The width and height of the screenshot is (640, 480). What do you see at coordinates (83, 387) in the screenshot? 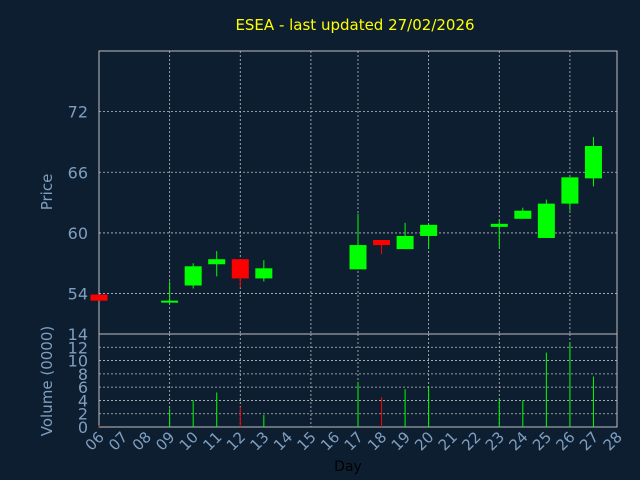
I see `volume-tick-label: 6` at bounding box center [83, 387].